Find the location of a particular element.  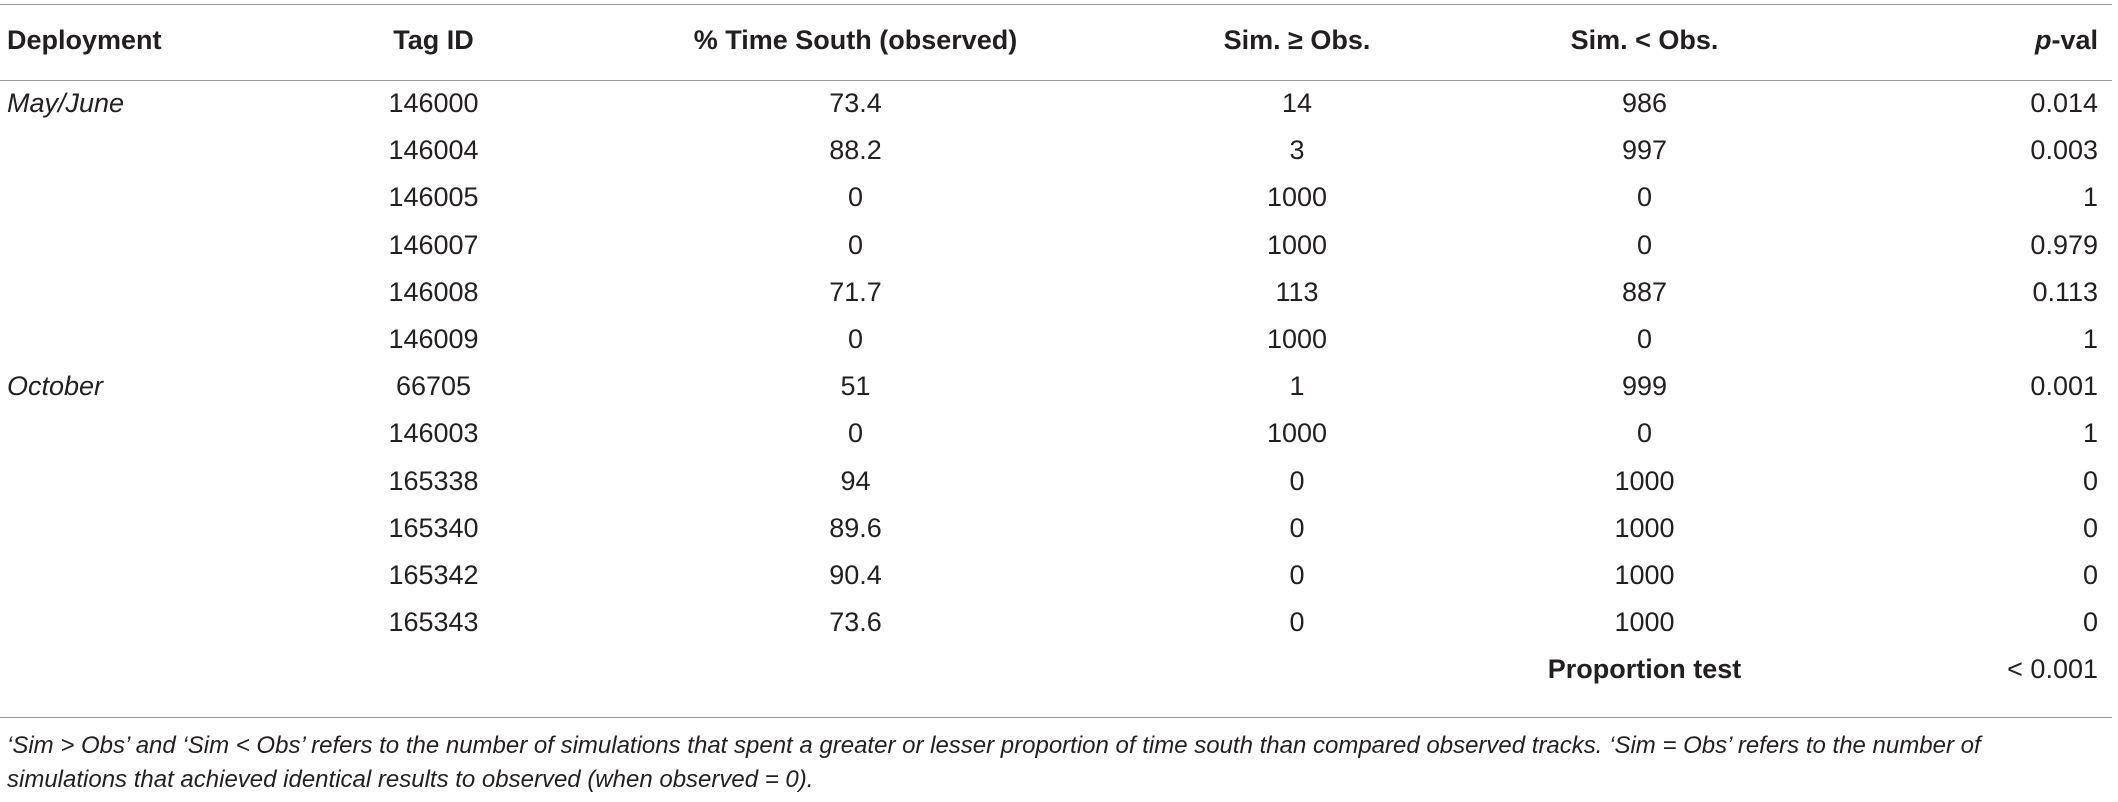

table-row: 146005 0 1000 0 1 is located at coordinates (1056, 197).